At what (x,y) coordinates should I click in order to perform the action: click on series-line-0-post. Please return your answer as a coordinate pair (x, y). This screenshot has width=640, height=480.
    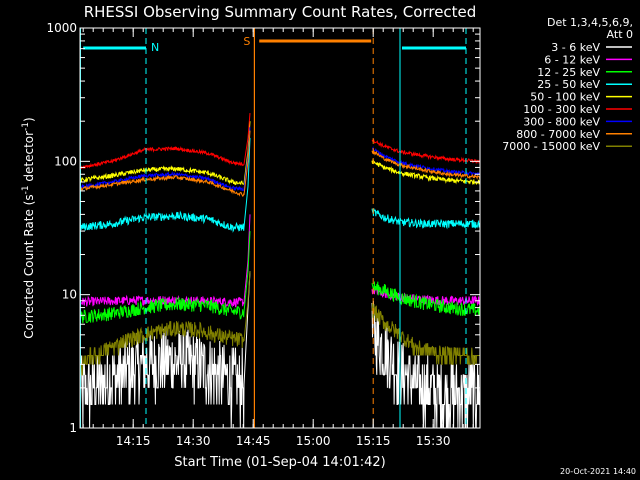
    Looking at the image, I should click on (426, 364).